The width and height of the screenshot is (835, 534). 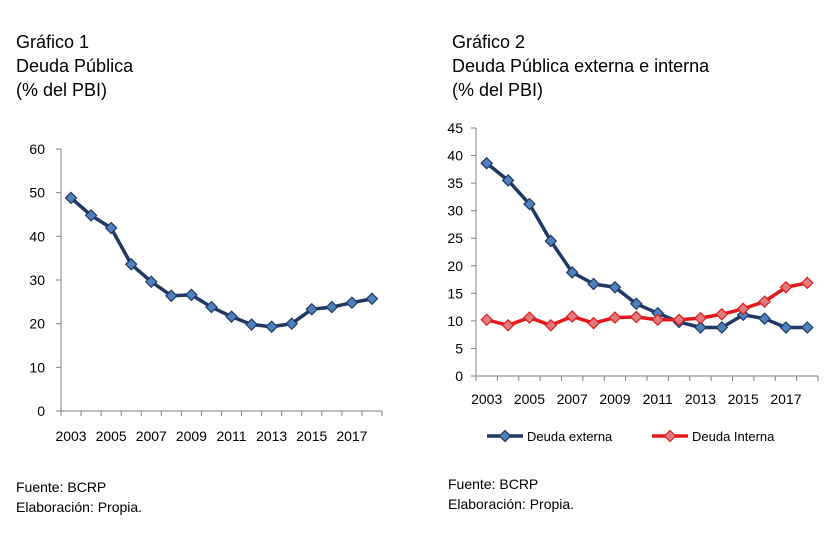 I want to click on chart2-title: Gráfico 2, so click(x=489, y=42).